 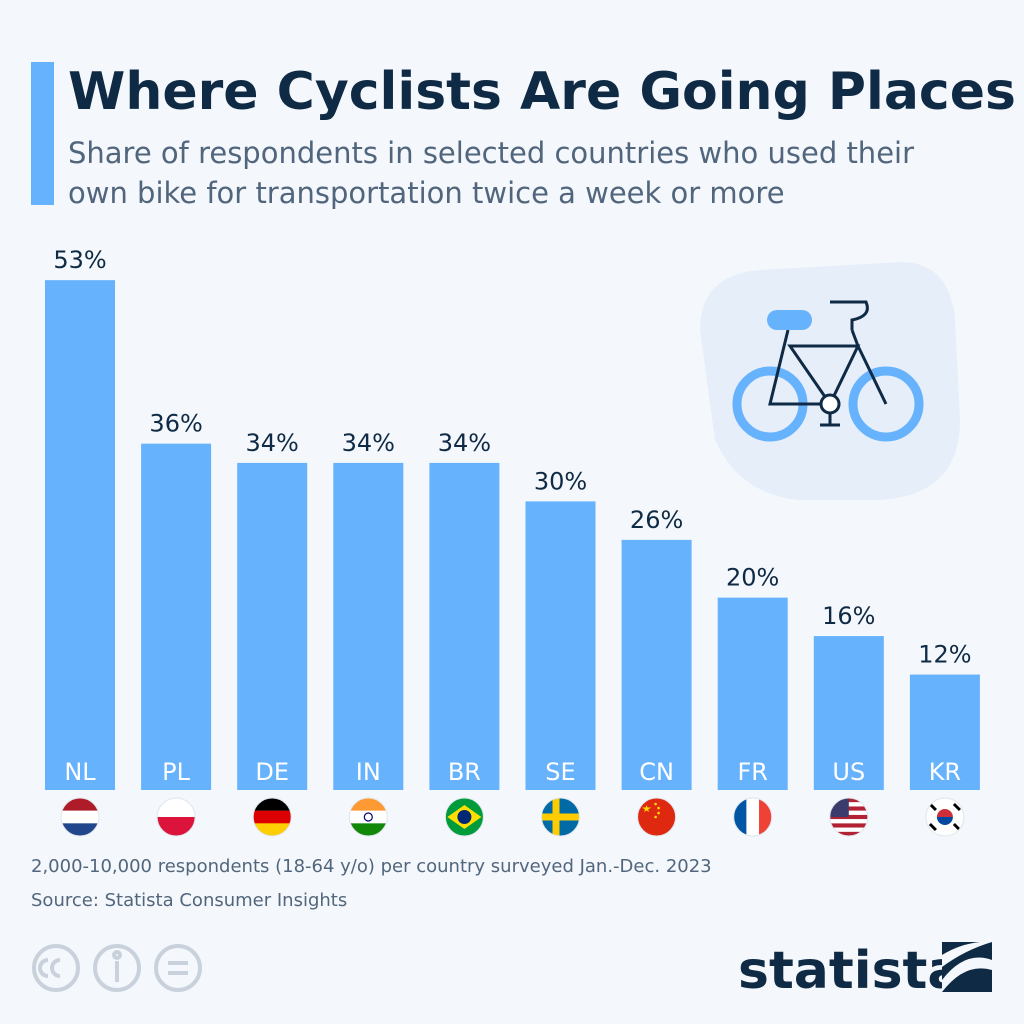 I want to click on value-label: 26%, so click(x=656, y=520).